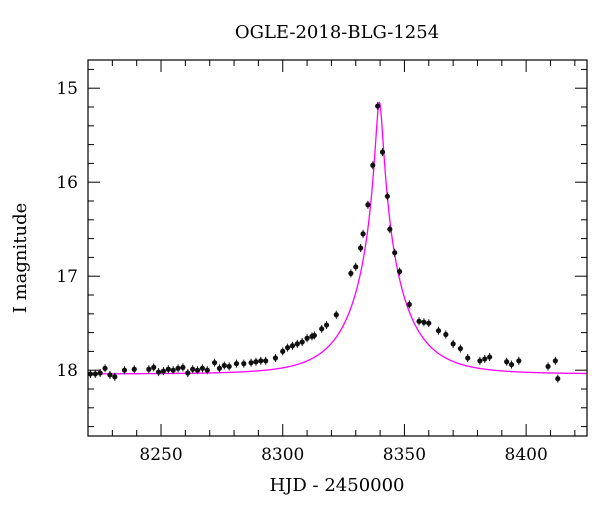 This screenshot has width=600, height=512. Describe the element at coordinates (526, 455) in the screenshot. I see `x-tick-label: 8400` at that location.